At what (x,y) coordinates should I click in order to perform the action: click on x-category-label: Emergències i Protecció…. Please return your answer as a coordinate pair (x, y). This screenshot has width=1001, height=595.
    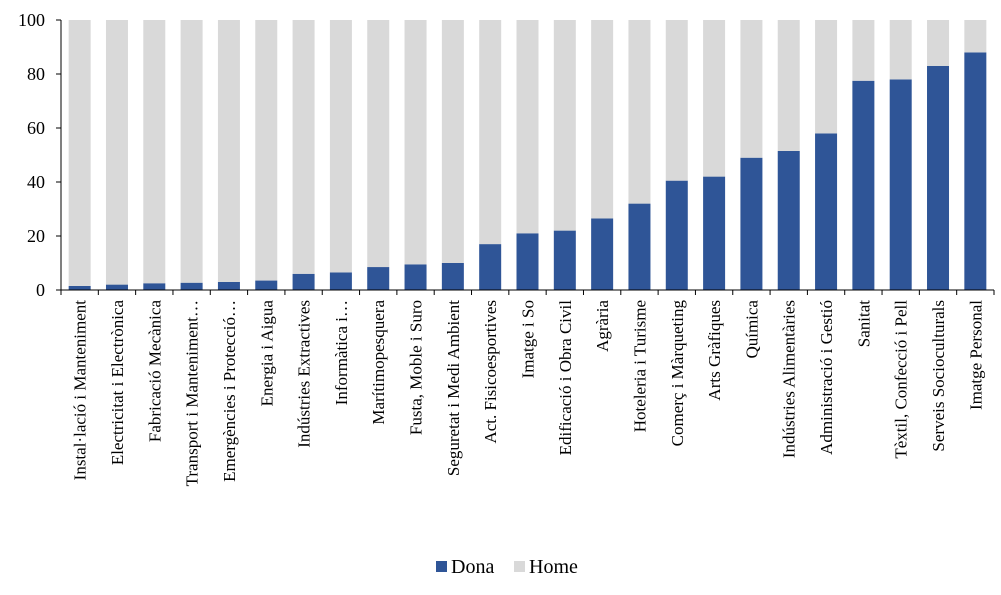
    Looking at the image, I should click on (229, 391).